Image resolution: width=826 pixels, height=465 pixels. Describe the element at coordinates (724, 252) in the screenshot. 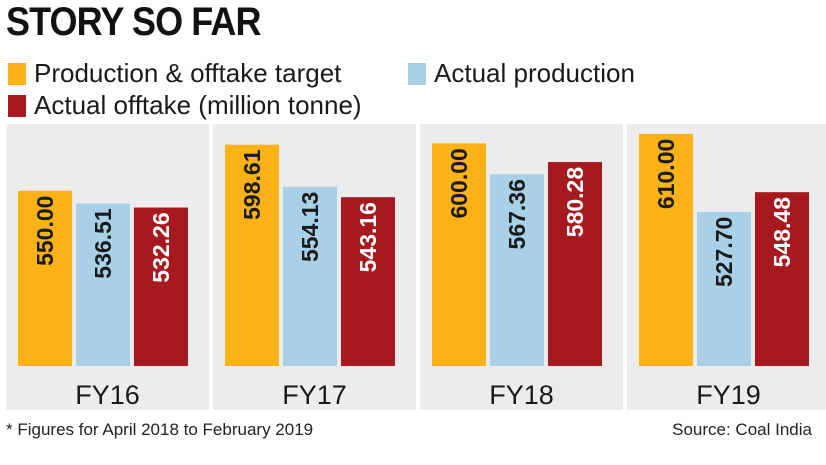

I see `value-label-fy19-s1: 527.70` at that location.